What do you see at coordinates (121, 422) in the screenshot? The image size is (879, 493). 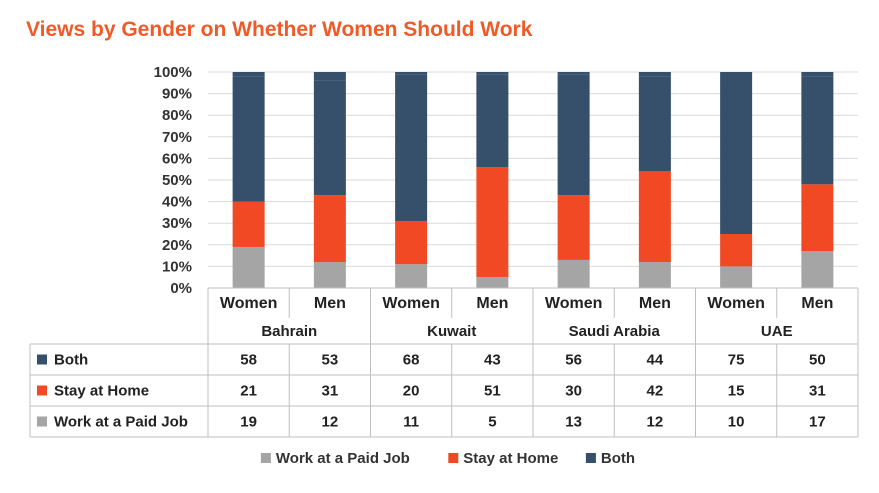 I see `table-row-label: Work at a Paid Job` at bounding box center [121, 422].